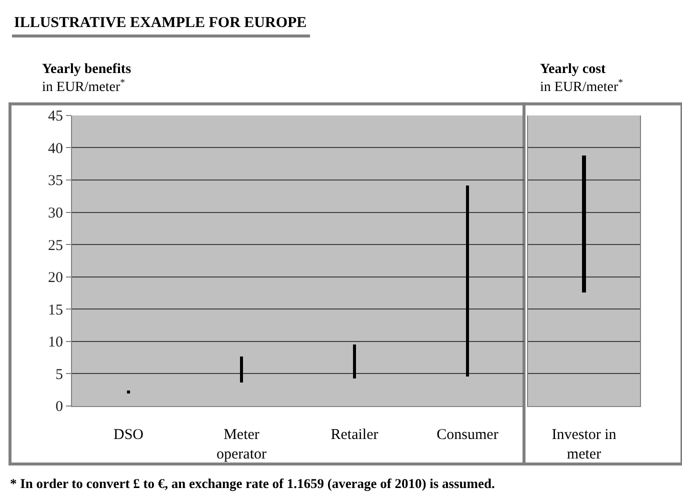  What do you see at coordinates (55, 181) in the screenshot?
I see `y-tick-label: 35` at bounding box center [55, 181].